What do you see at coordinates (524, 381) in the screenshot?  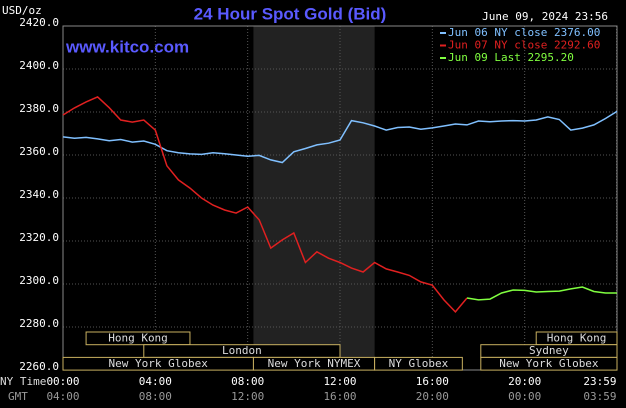 I see `x-tick-label: 20:00` at bounding box center [524, 381].